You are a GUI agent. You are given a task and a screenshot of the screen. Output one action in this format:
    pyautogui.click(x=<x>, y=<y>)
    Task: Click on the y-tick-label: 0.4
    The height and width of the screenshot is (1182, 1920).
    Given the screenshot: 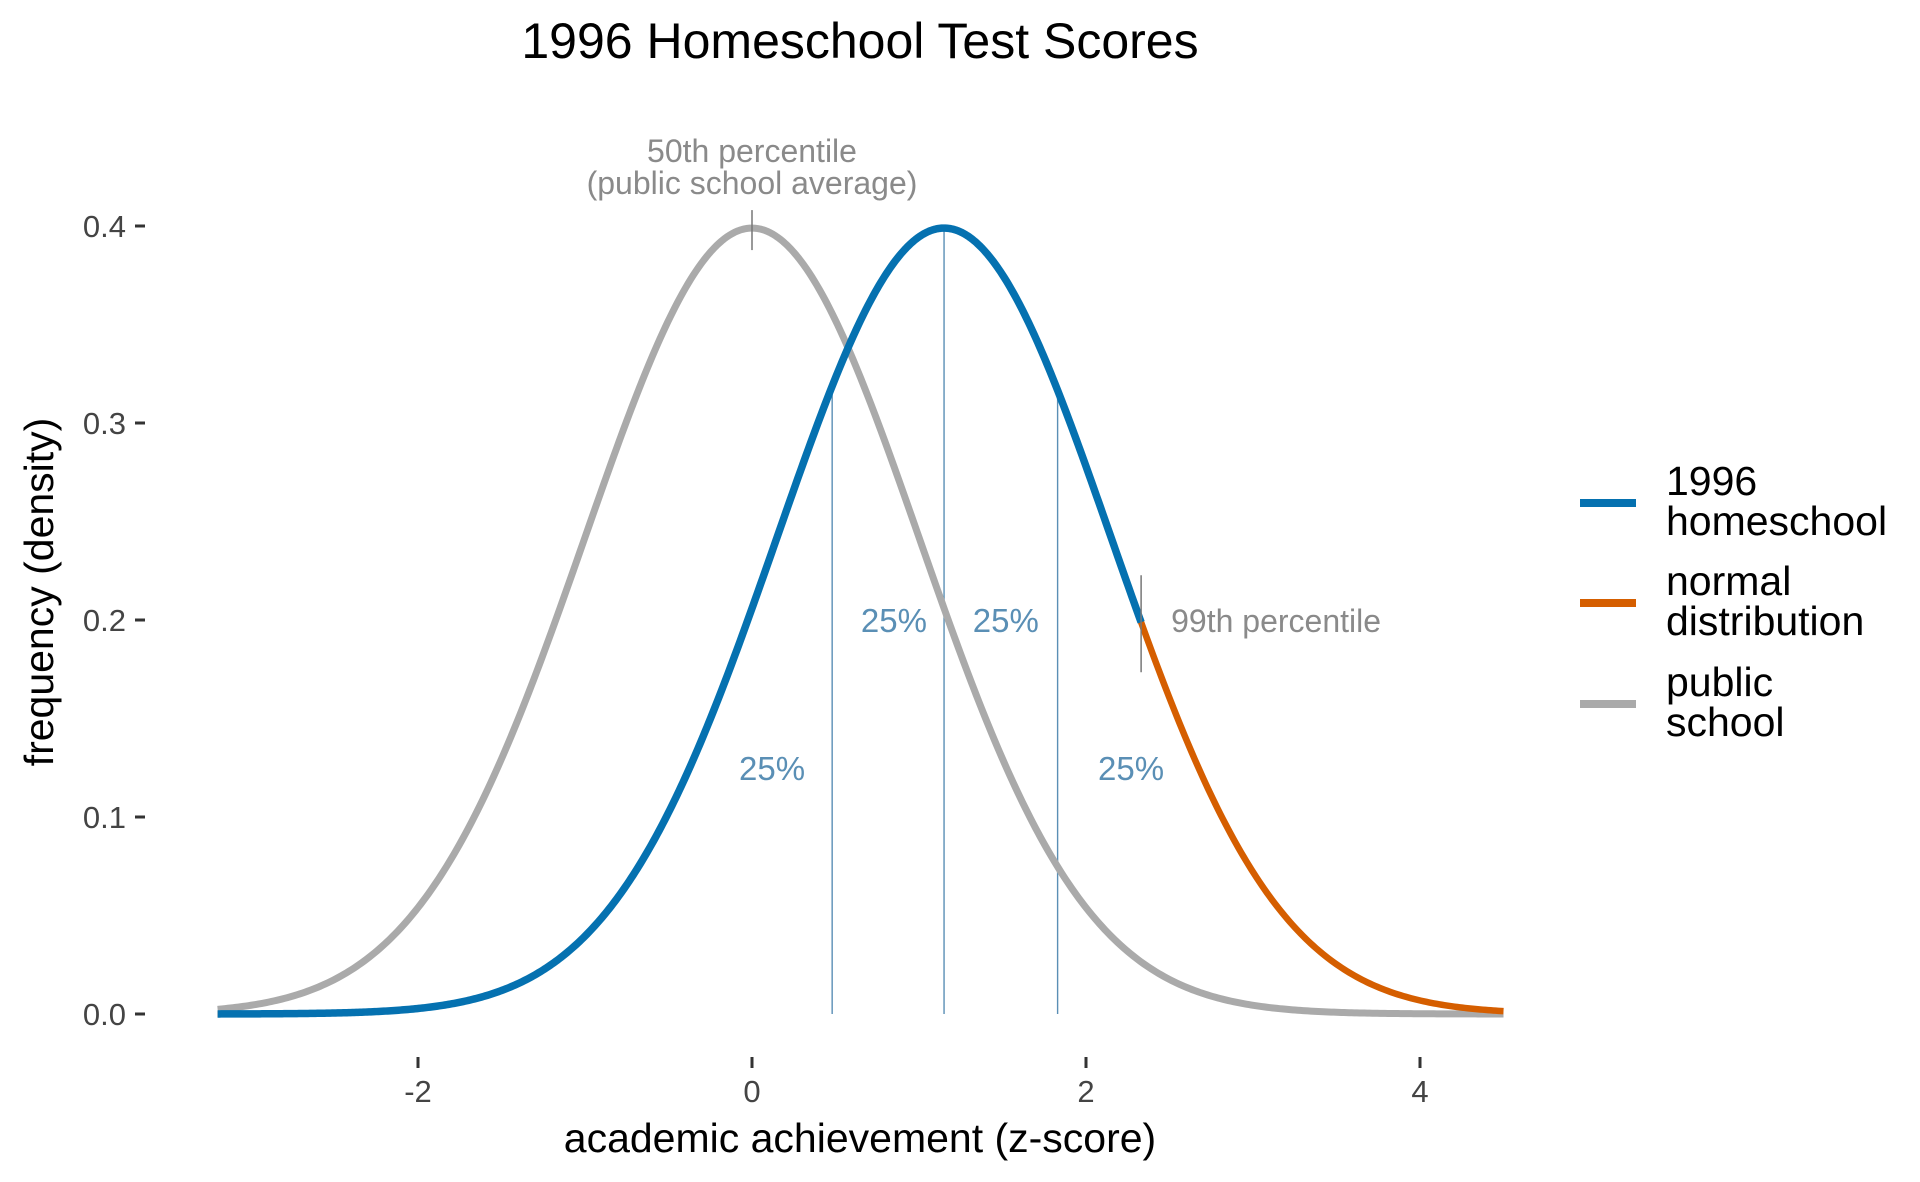 What is the action you would take?
    pyautogui.click(x=104, y=226)
    